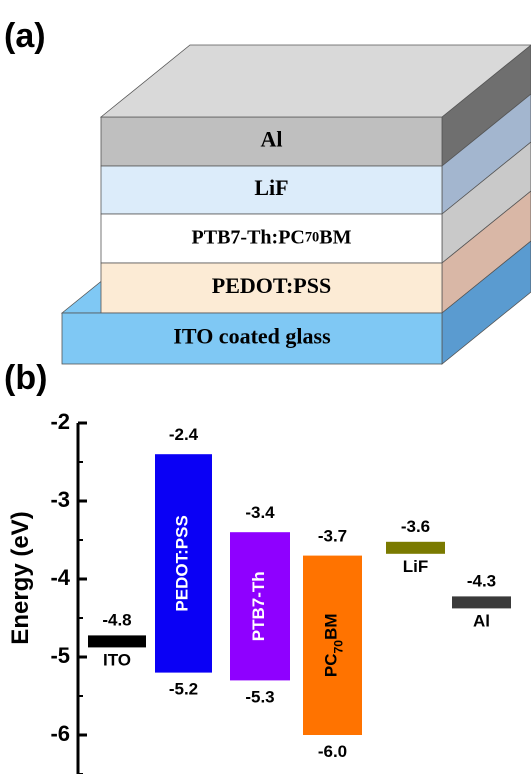 Image resolution: width=531 pixels, height=774 pixels. I want to click on level-value: -5.2, so click(183, 689).